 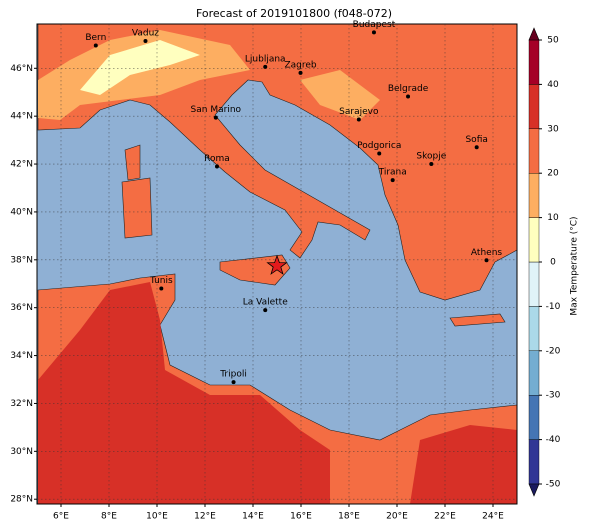 What do you see at coordinates (340, 95) in the screenshot?
I see `balkan-cool` at bounding box center [340, 95].